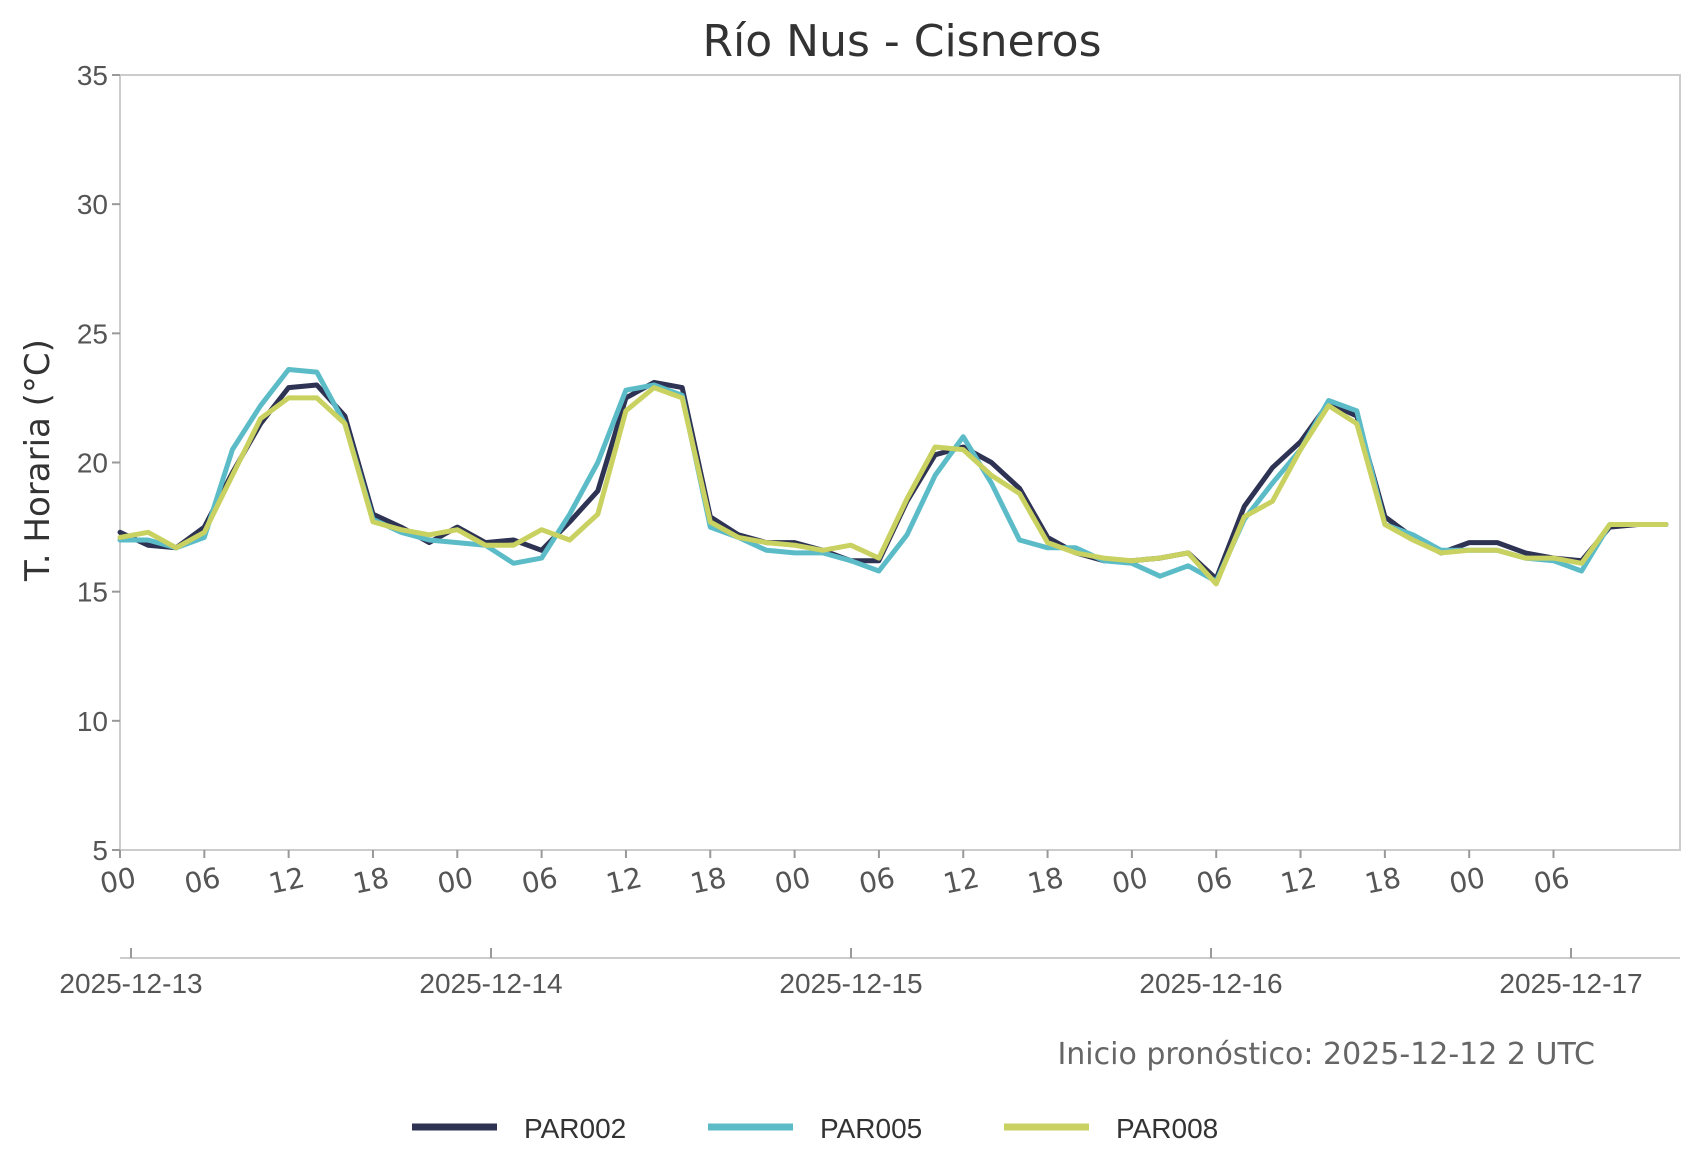 Image resolution: width=1695 pixels, height=1176 pixels. What do you see at coordinates (575, 1128) in the screenshot?
I see `legend-label: PAR002` at bounding box center [575, 1128].